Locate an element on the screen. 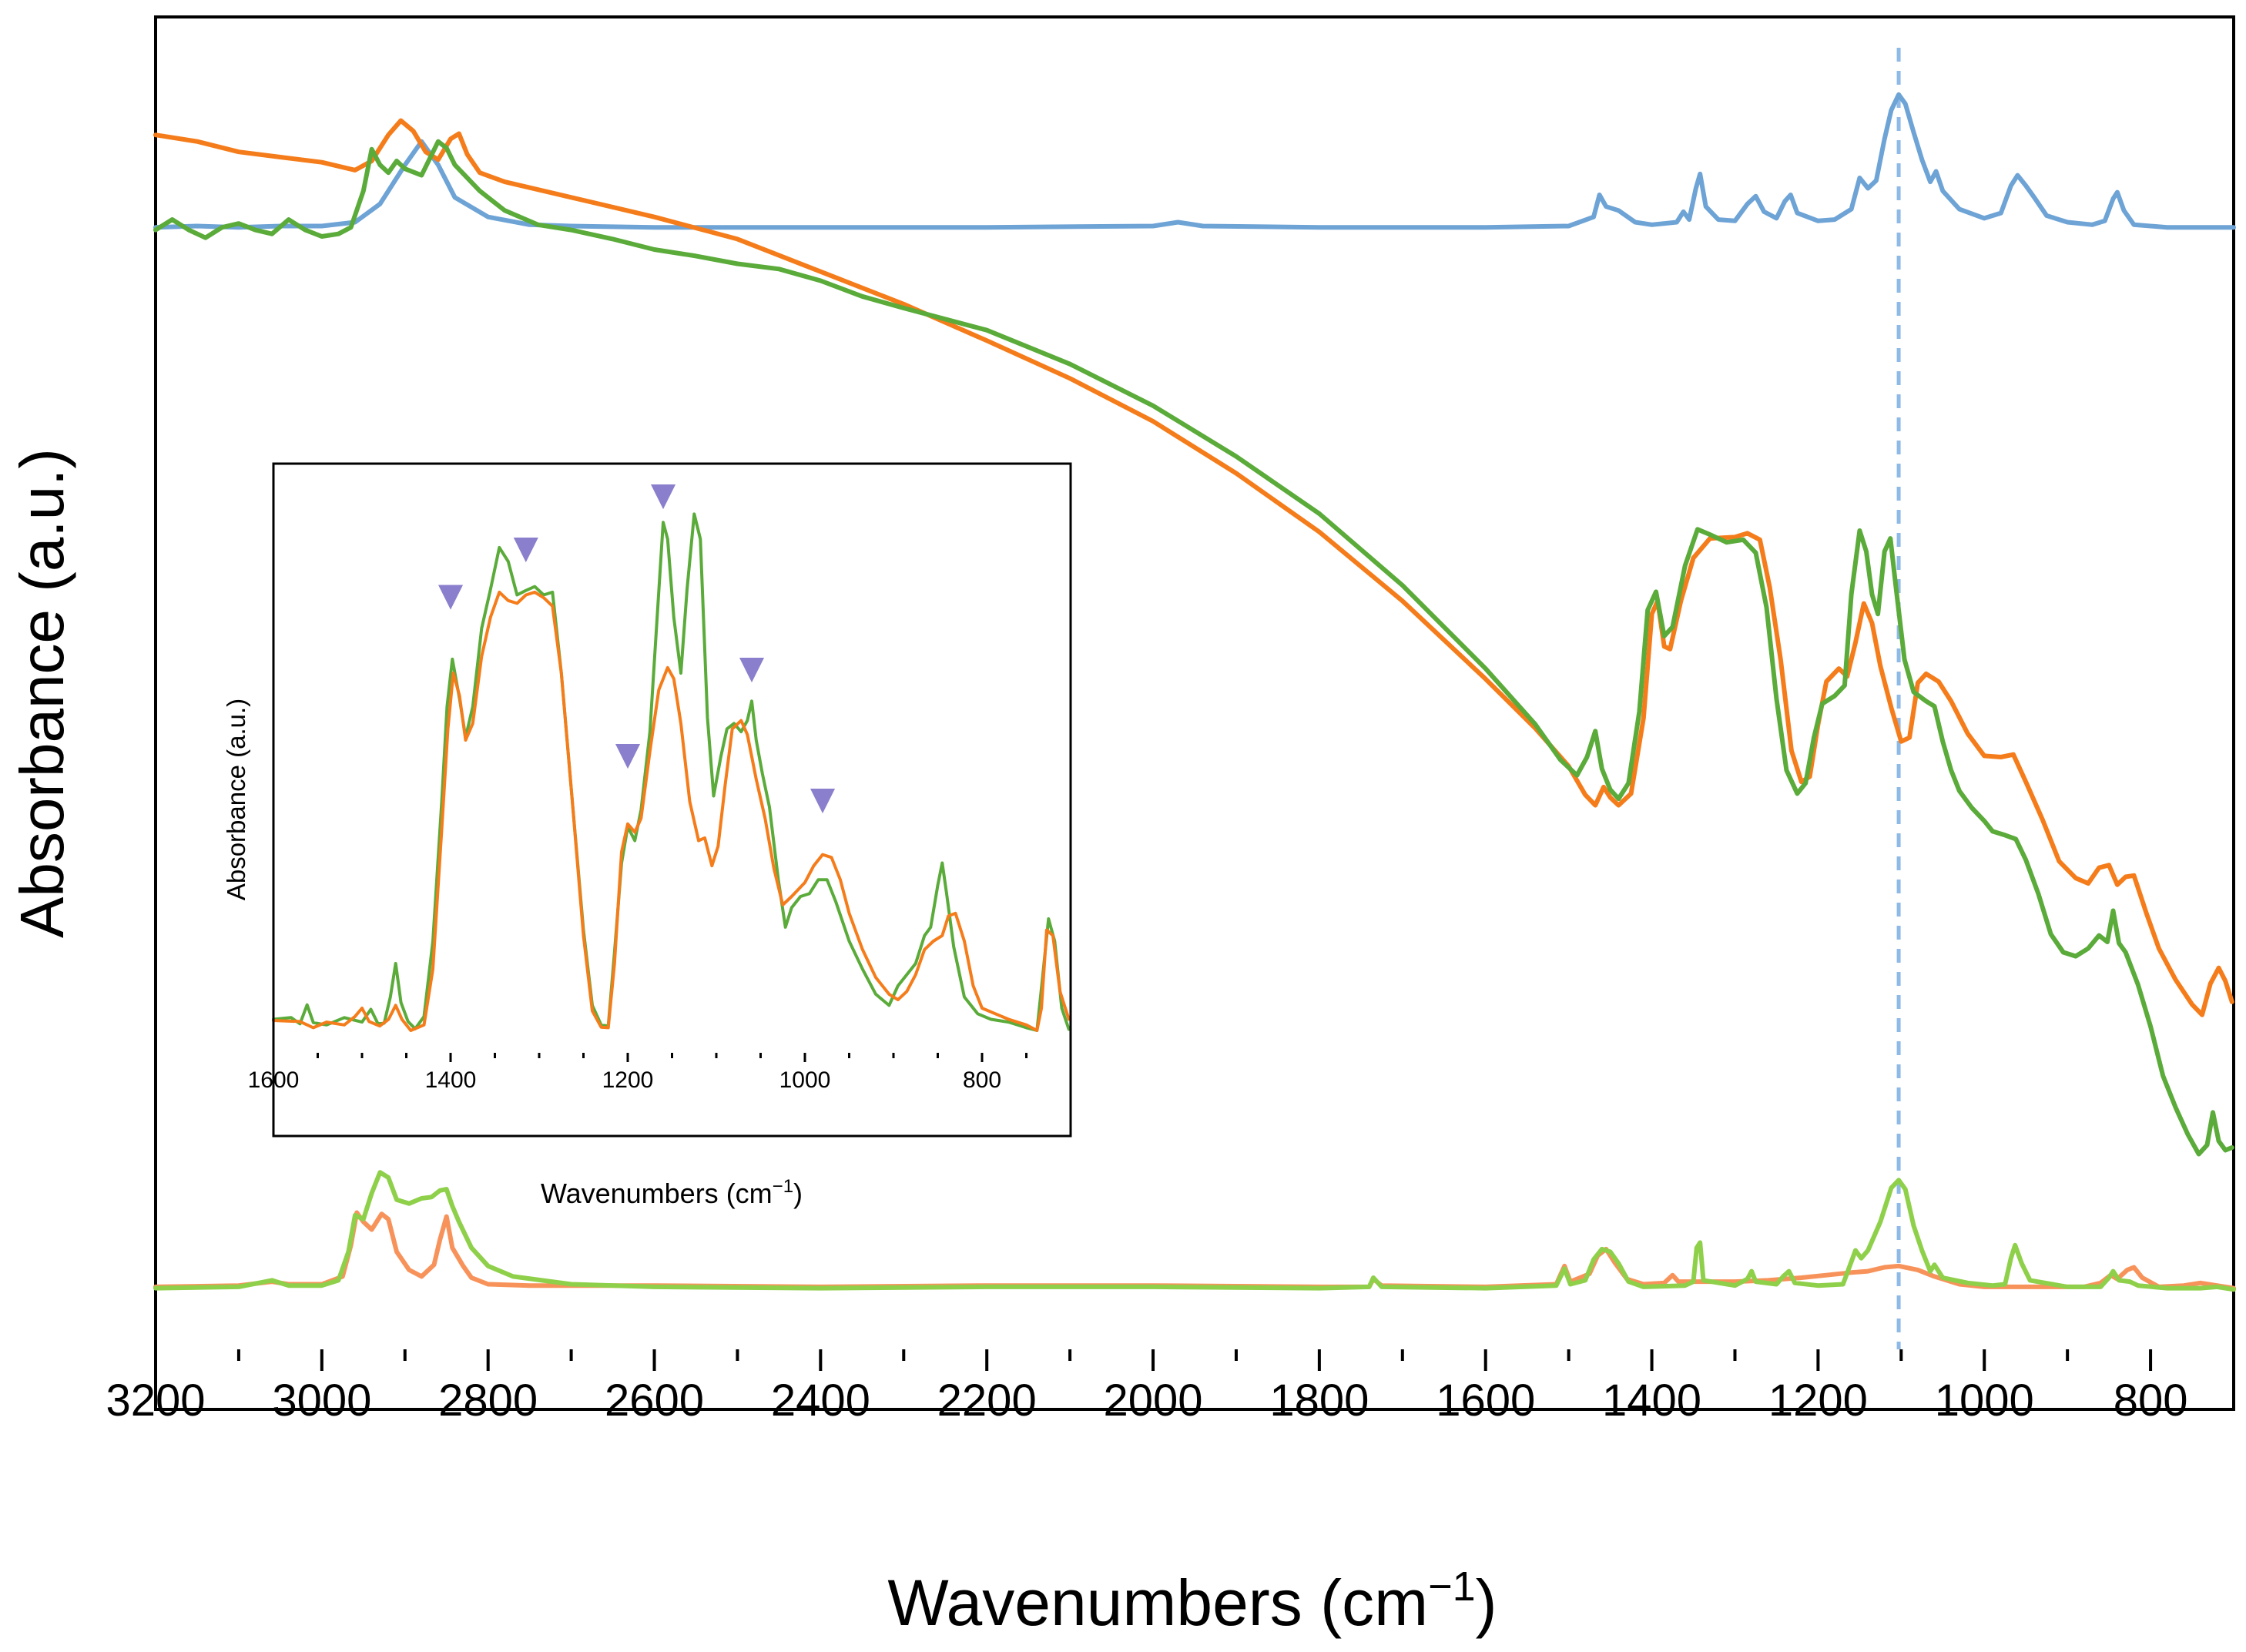  inset-tick-label: 800 is located at coordinates (982, 1080).